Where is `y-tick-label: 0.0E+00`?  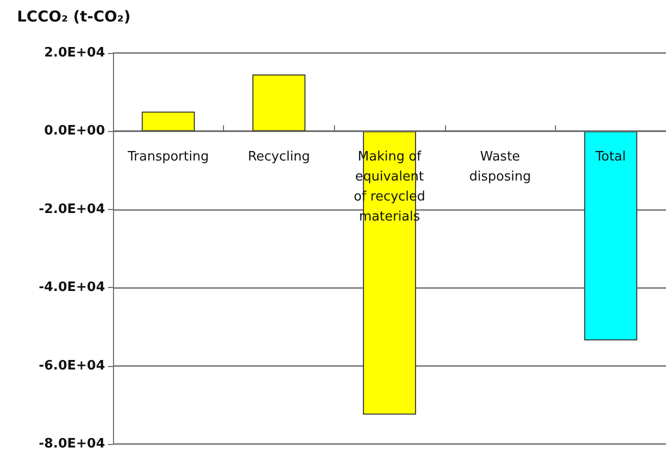
y-tick-label: 0.0E+00 is located at coordinates (74, 131).